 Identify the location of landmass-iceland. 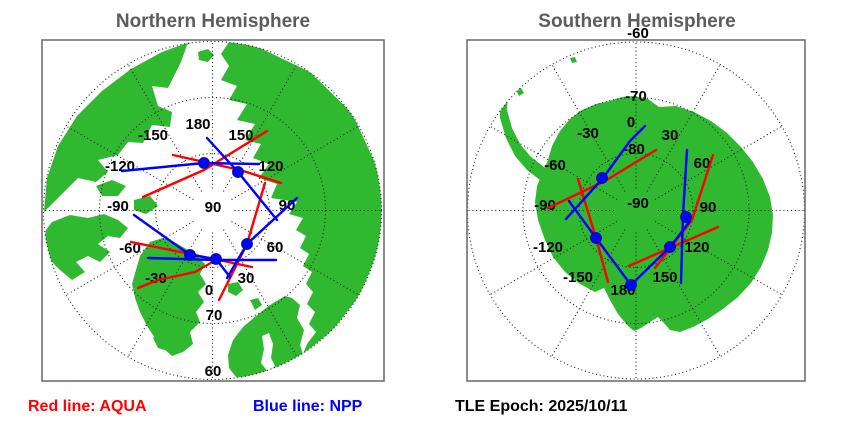
(168, 341).